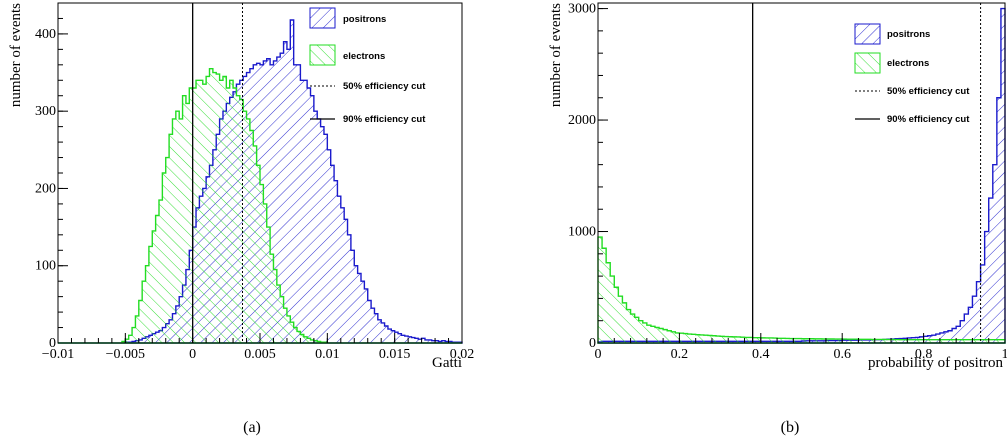  What do you see at coordinates (556, 55) in the screenshot?
I see `panel-b-ylabel: number of events` at bounding box center [556, 55].